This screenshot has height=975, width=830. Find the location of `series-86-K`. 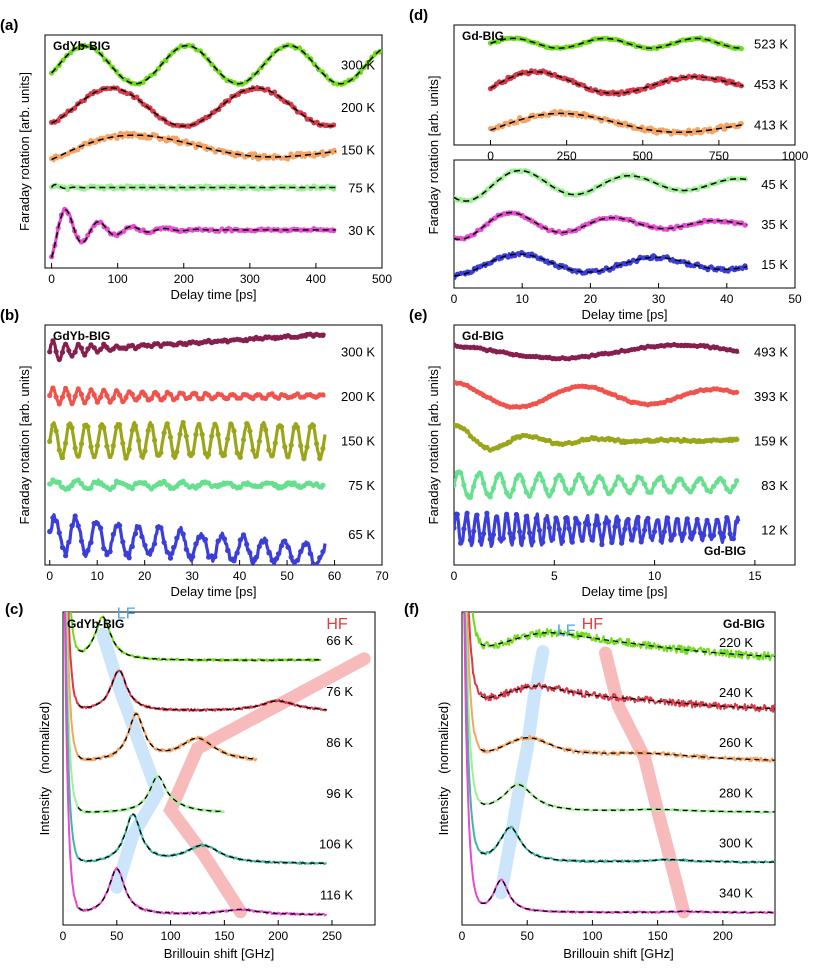

series-86-K is located at coordinates (162, 687).